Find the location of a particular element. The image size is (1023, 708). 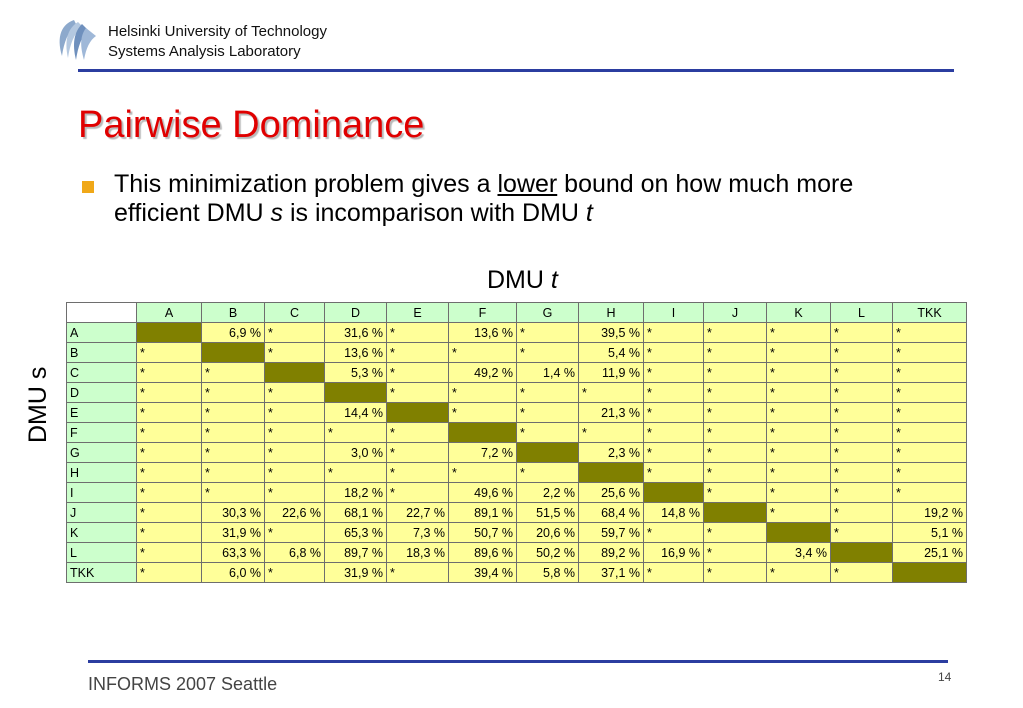

table-cell: 14,4 % is located at coordinates (355, 412).